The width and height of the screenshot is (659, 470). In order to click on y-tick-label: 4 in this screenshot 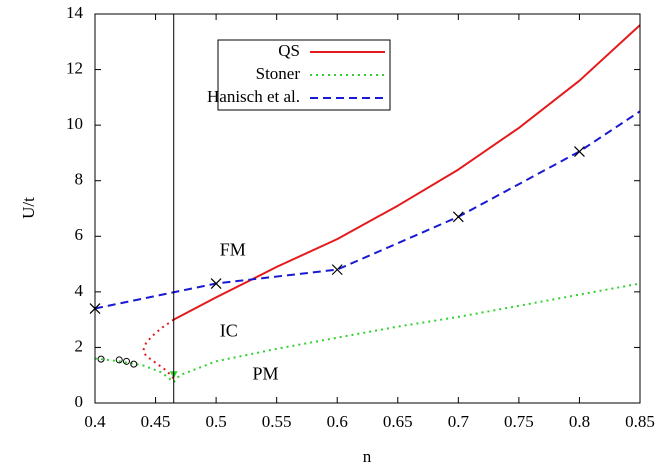, I will do `click(79, 290)`.